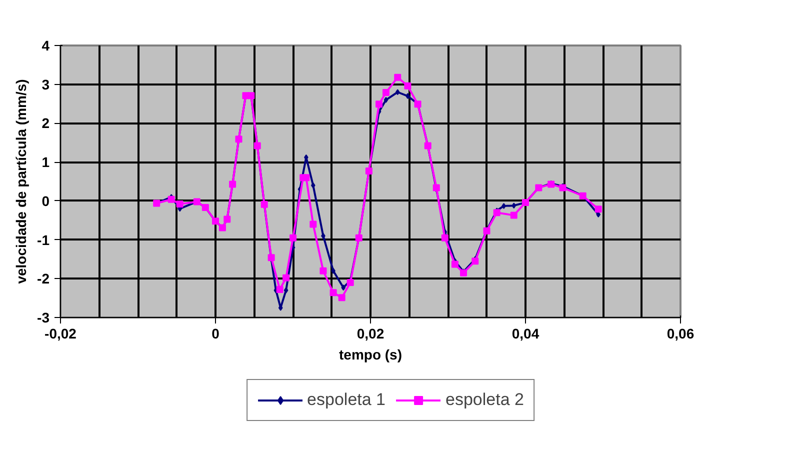 This screenshot has height=470, width=791. What do you see at coordinates (46, 162) in the screenshot?
I see `y-tick-label: 1` at bounding box center [46, 162].